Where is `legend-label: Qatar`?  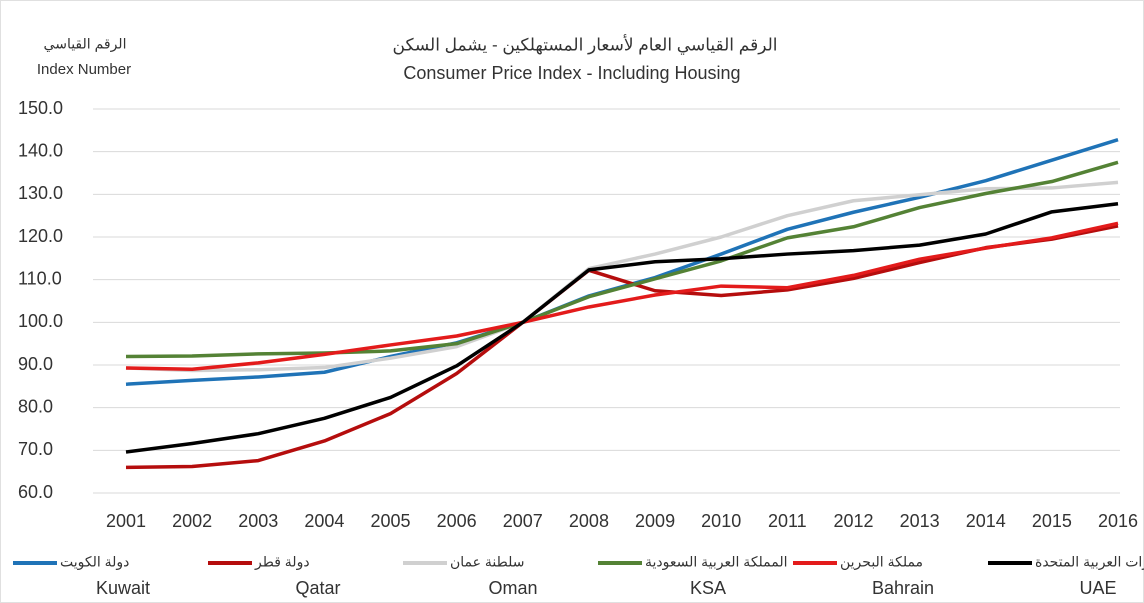 legend-label: Qatar is located at coordinates (317, 588).